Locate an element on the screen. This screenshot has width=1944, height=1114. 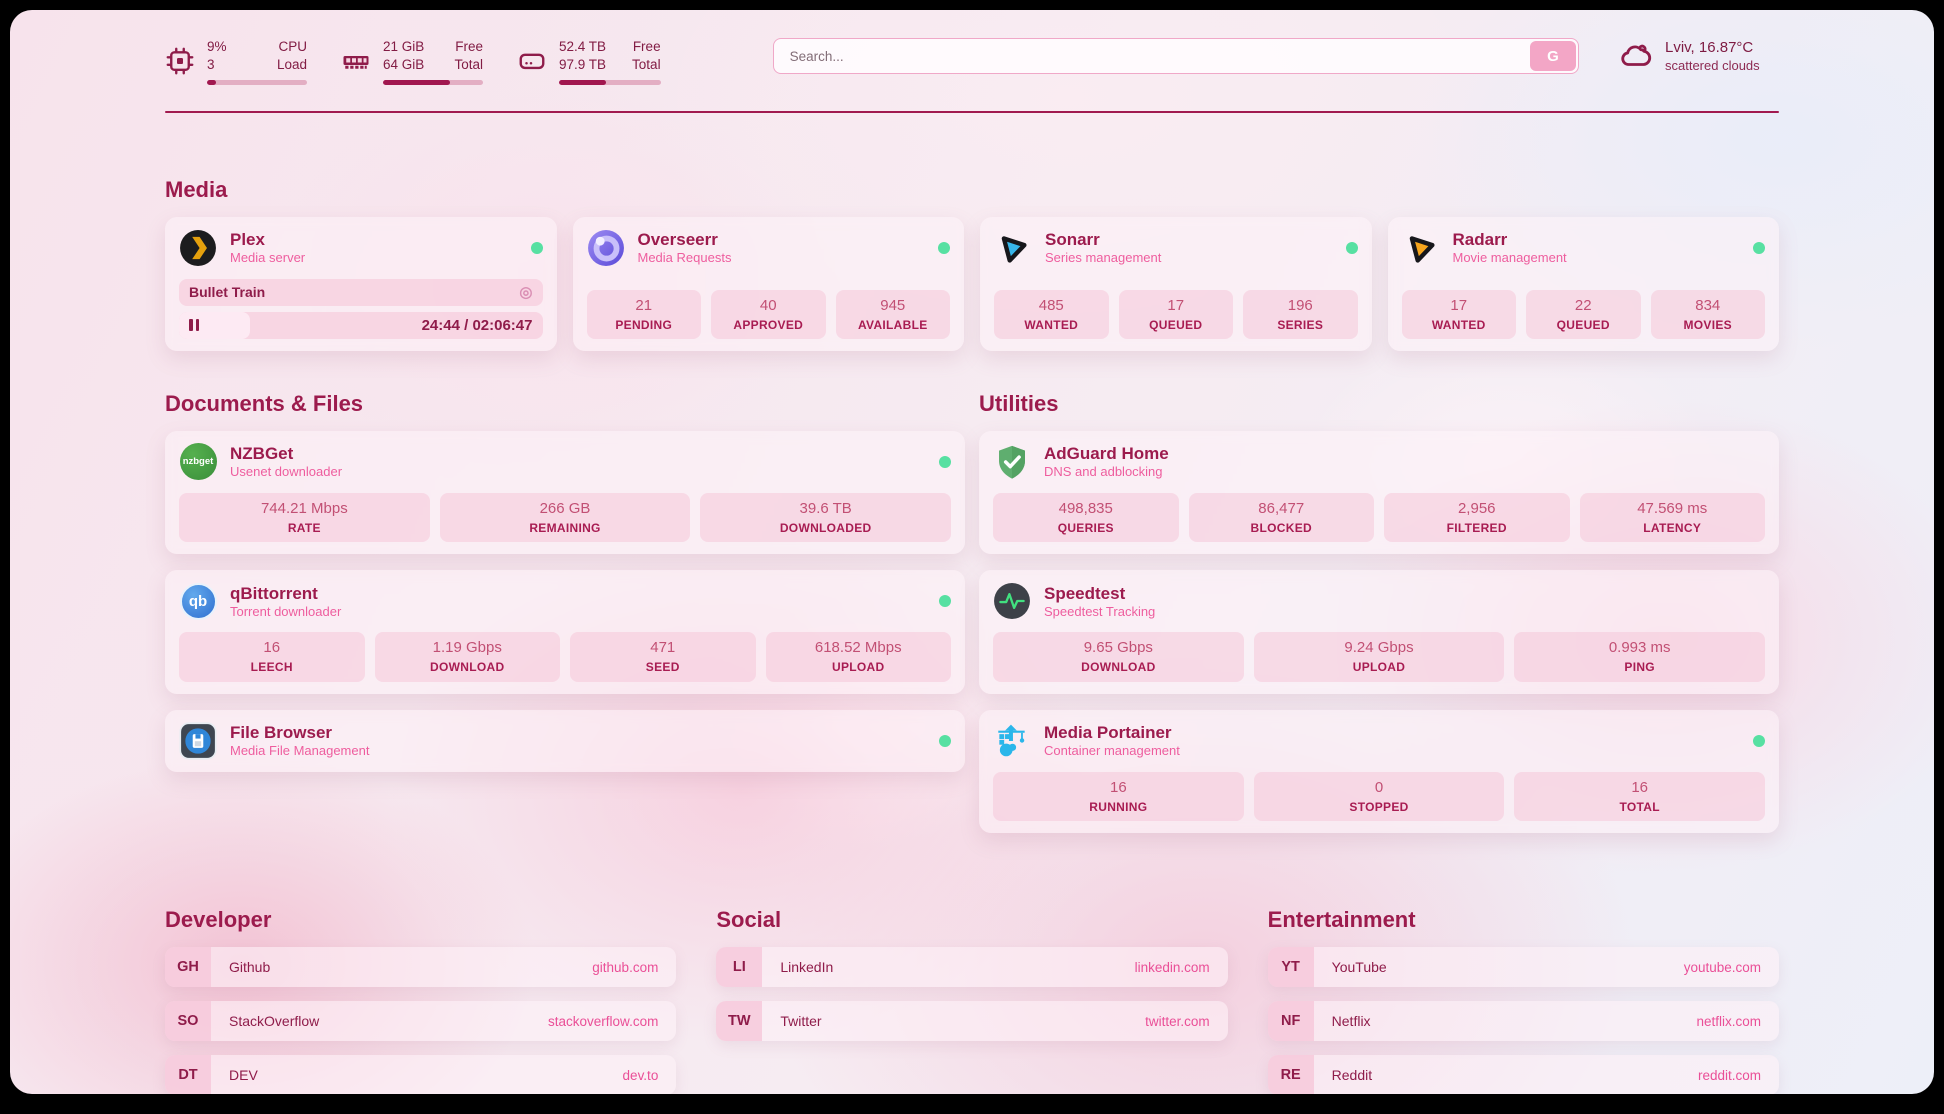
app-card-head: Plex Media server is located at coordinates (361, 248).